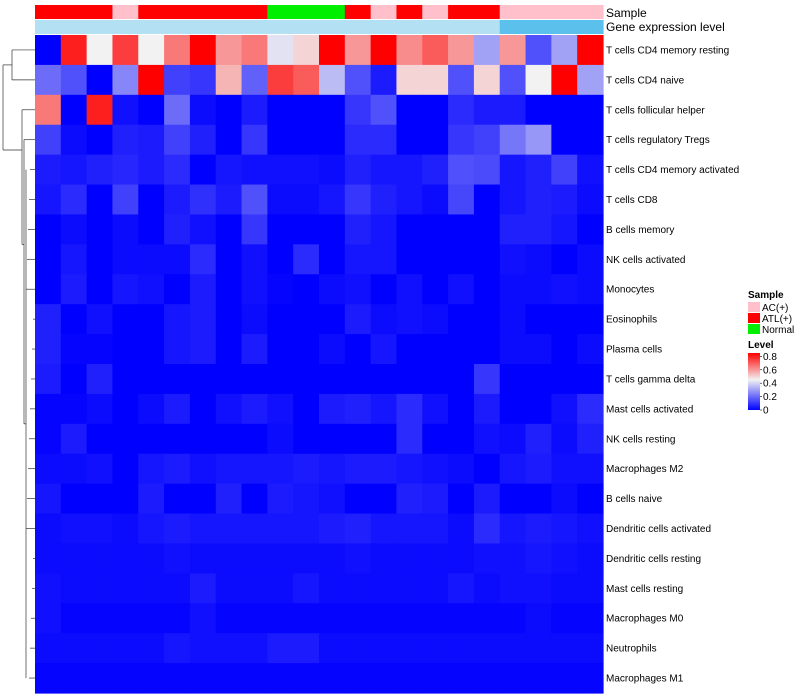 Image resolution: width=800 pixels, height=700 pixels. What do you see at coordinates (653, 559) in the screenshot?
I see `row-label: Dendritic cells resting` at bounding box center [653, 559].